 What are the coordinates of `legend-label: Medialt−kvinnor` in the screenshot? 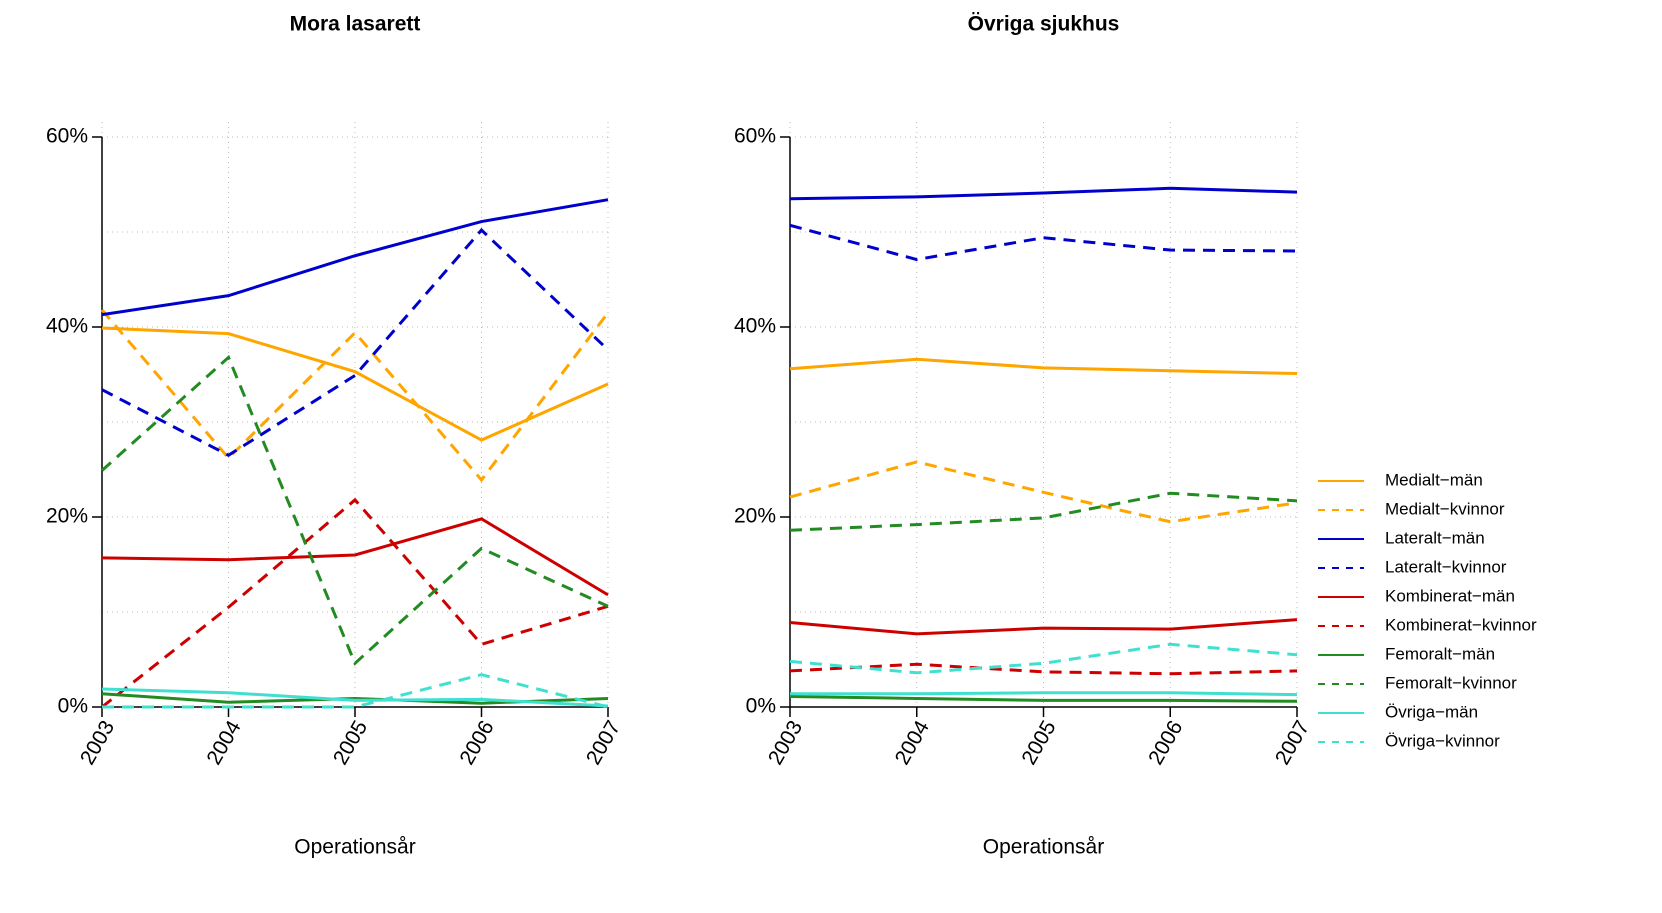 It's located at (1445, 508).